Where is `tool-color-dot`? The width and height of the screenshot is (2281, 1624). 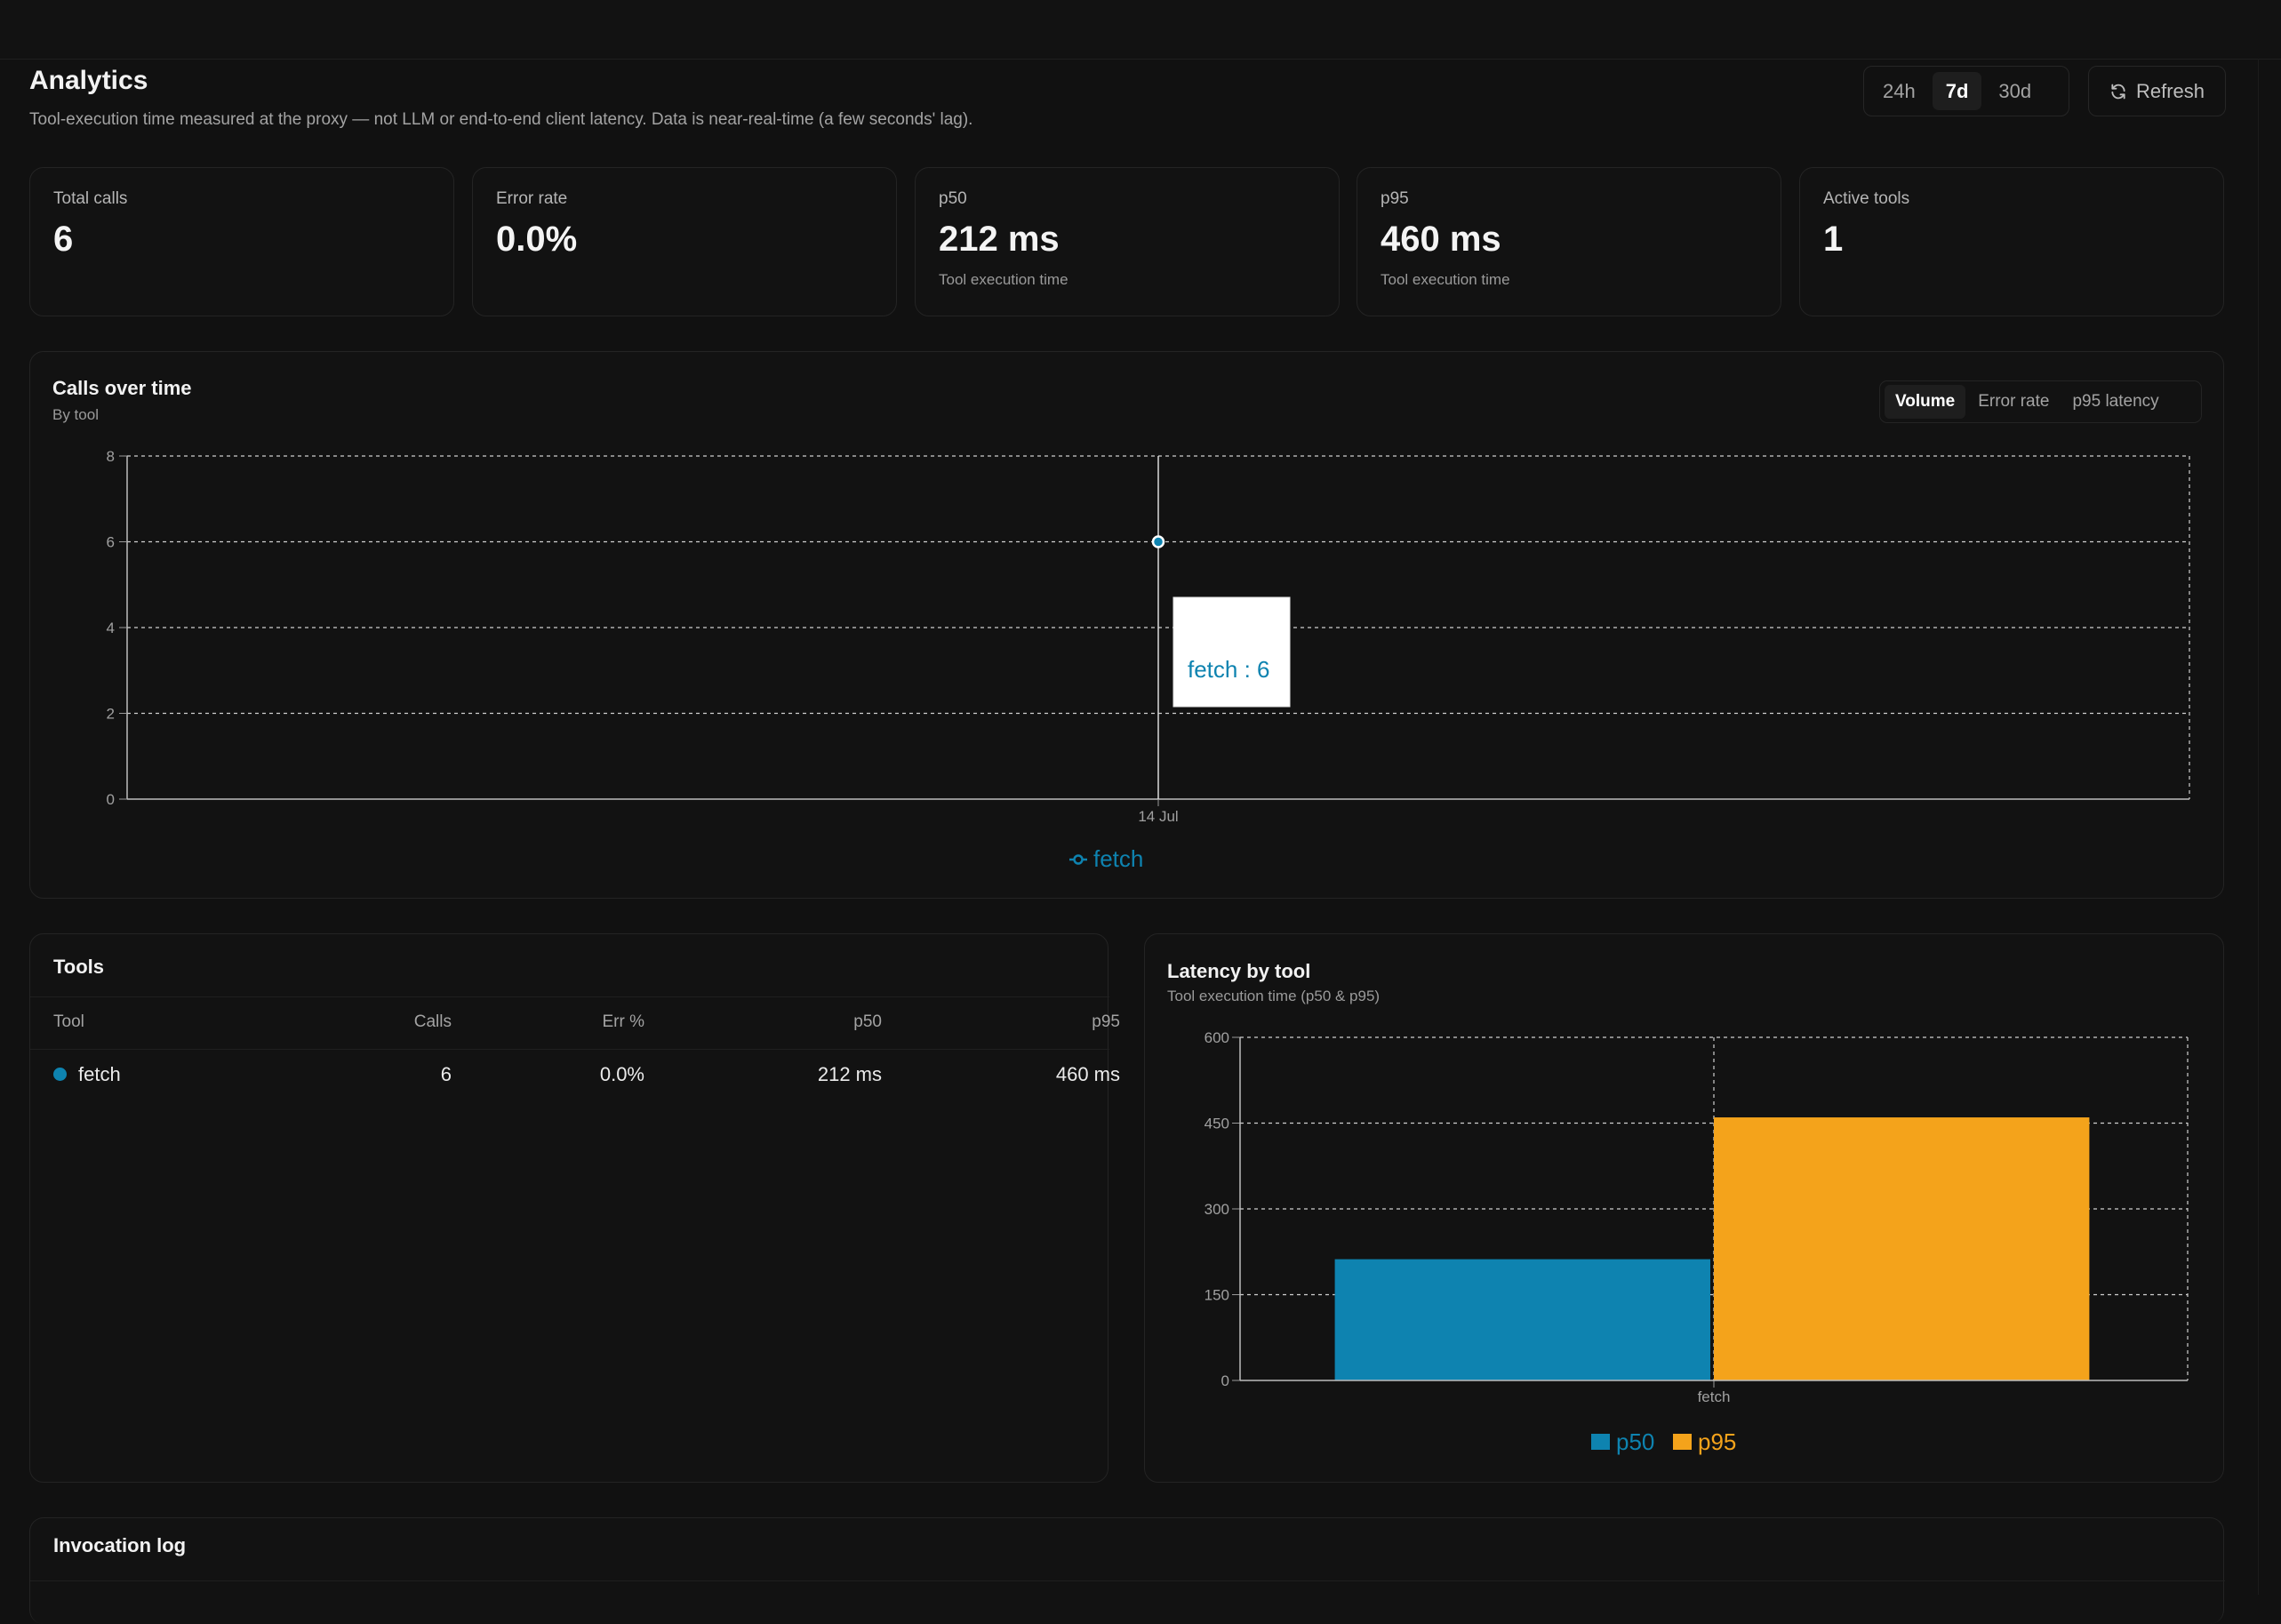
tool-color-dot is located at coordinates (60, 1074).